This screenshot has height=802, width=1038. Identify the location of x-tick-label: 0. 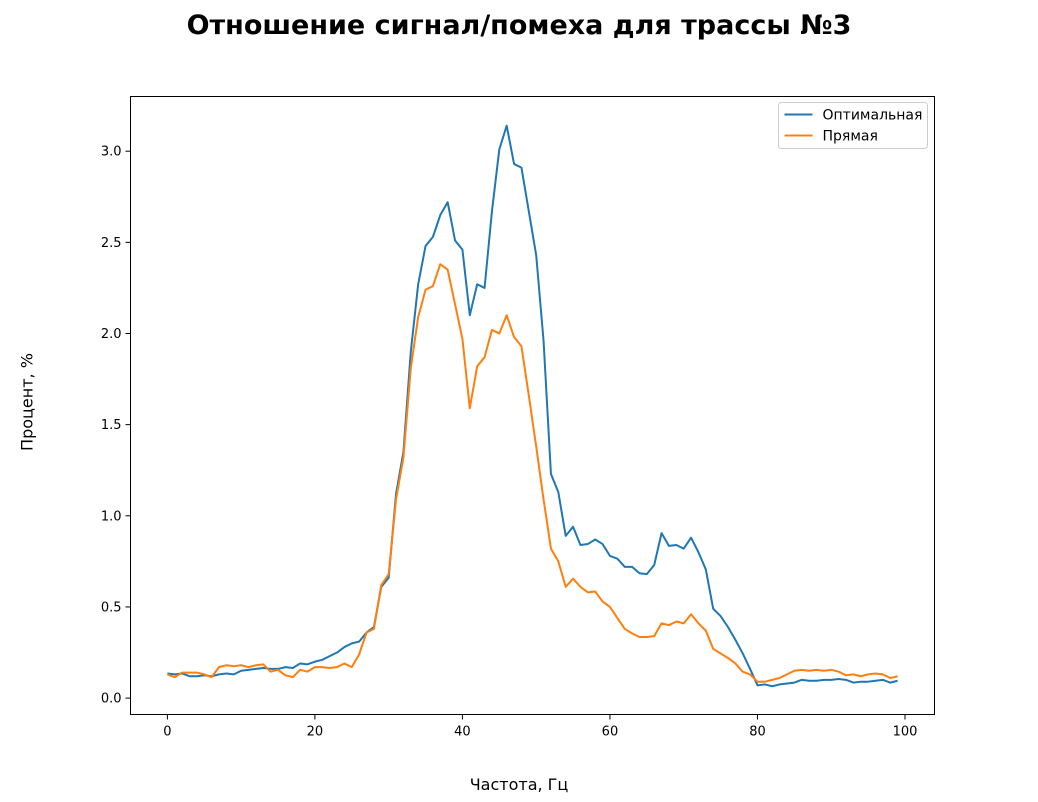
(167, 732).